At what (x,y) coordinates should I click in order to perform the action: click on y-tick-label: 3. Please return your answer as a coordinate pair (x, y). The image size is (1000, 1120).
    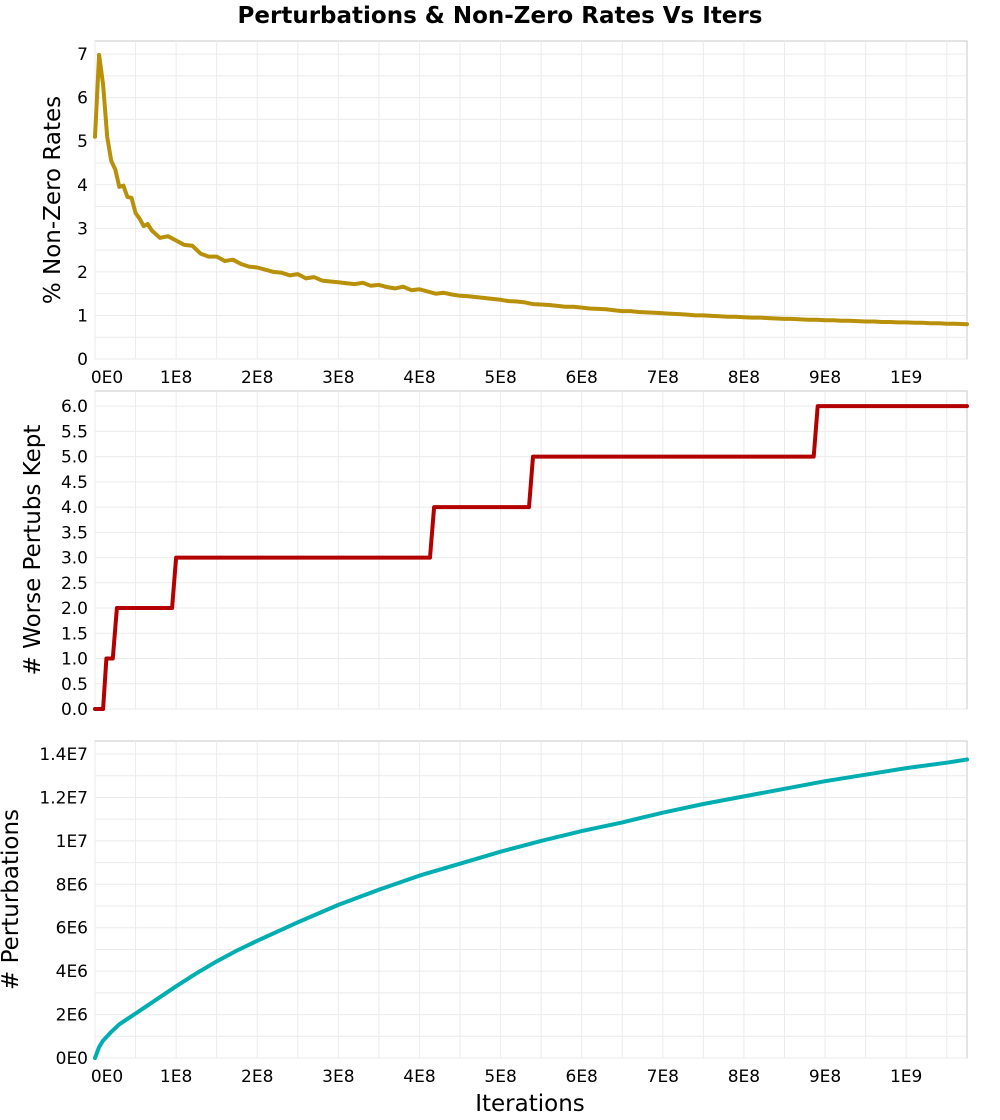
    Looking at the image, I should click on (82, 229).